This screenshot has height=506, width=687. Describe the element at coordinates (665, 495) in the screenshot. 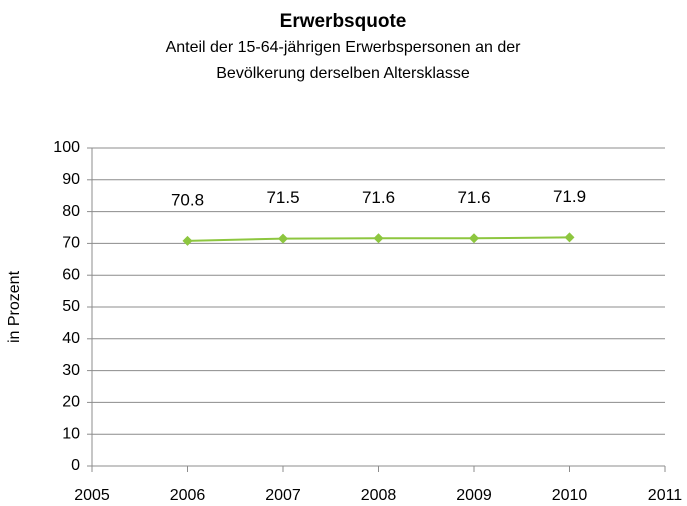

I see `x-tick-label: 2011` at that location.